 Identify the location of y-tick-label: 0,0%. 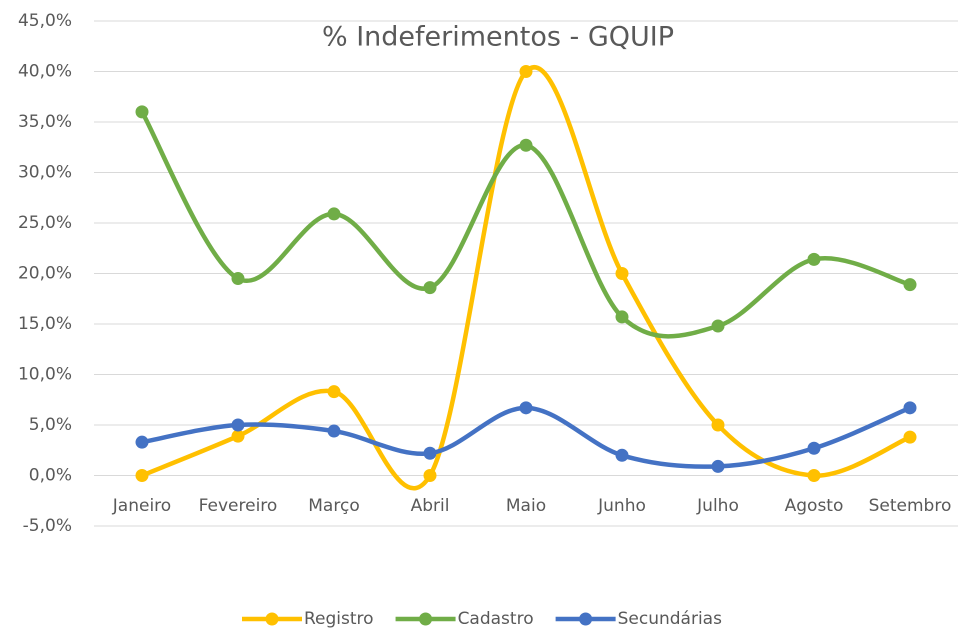
(50, 476).